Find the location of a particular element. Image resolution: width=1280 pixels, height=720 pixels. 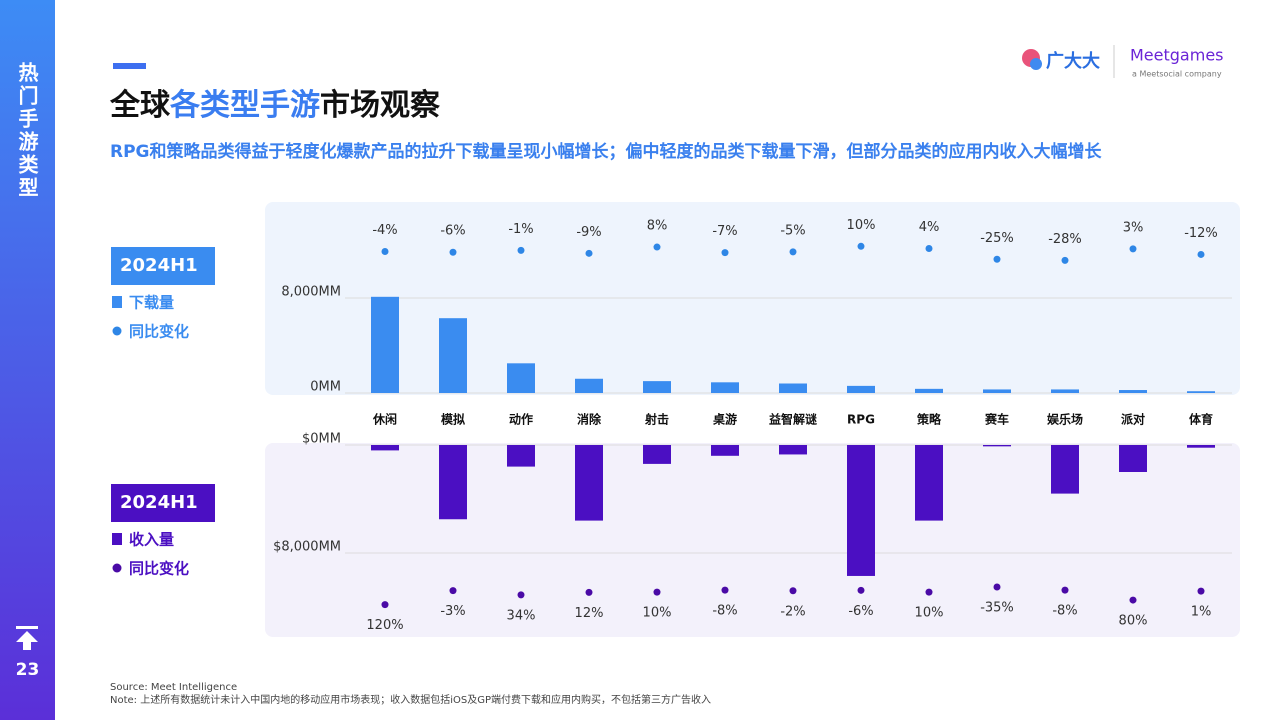

growth-label: -3% is located at coordinates (452, 611).